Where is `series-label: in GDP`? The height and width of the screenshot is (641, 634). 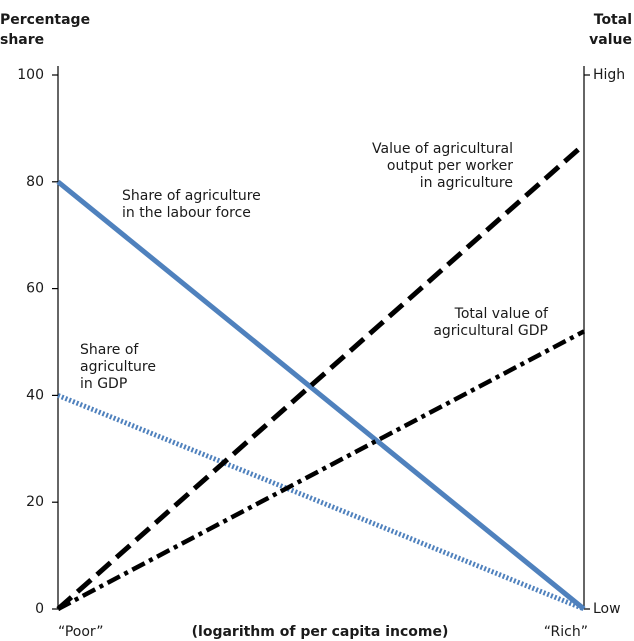 series-label: in GDP is located at coordinates (103, 384).